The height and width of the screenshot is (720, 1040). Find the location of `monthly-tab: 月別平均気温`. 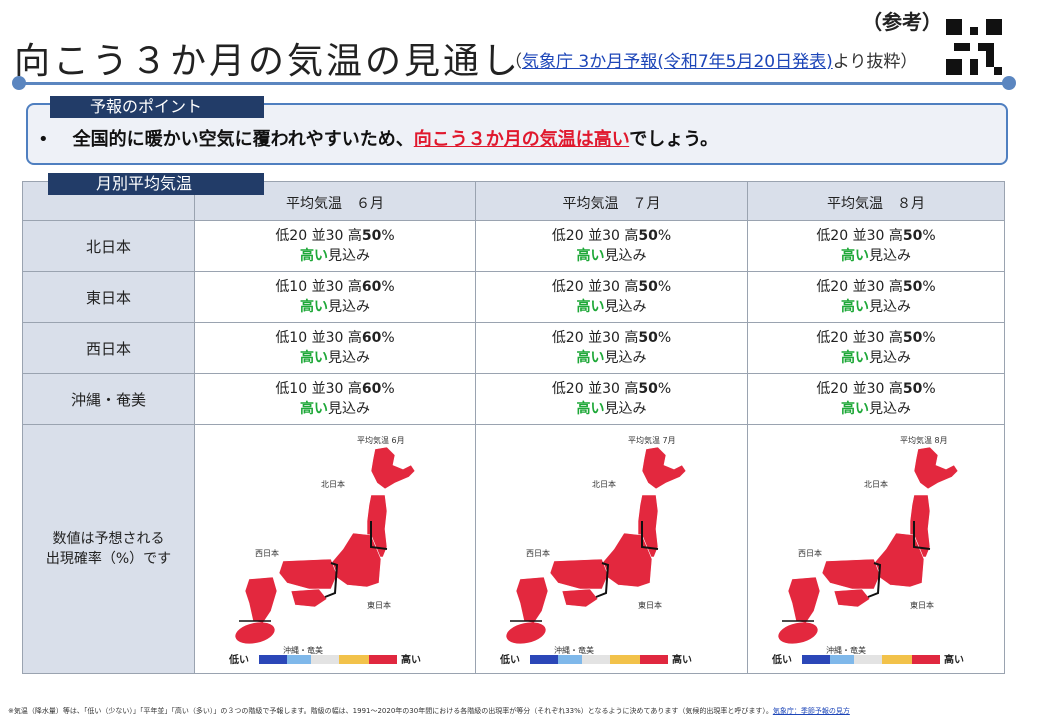

monthly-tab: 月別平均気温 is located at coordinates (156, 184).